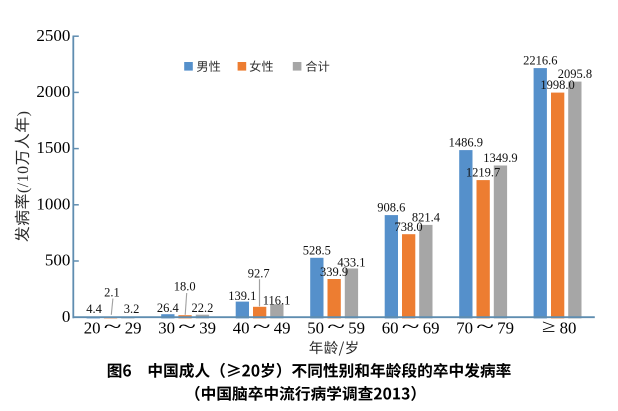  What do you see at coordinates (166, 327) in the screenshot?
I see `svg-text: 30` at bounding box center [166, 327].